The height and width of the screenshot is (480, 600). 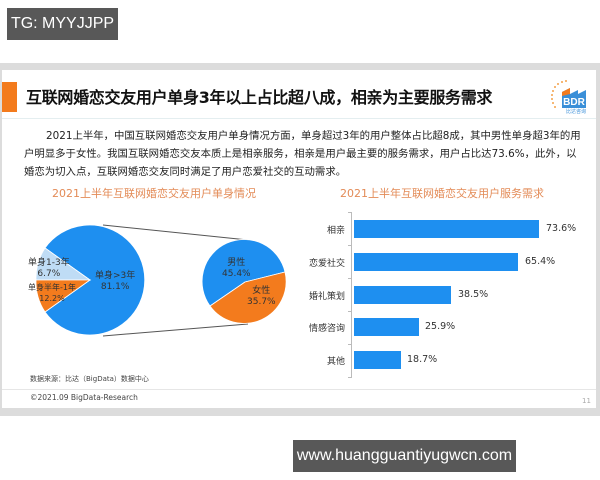 I want to click on bar-value: 18.7%, so click(x=422, y=359).